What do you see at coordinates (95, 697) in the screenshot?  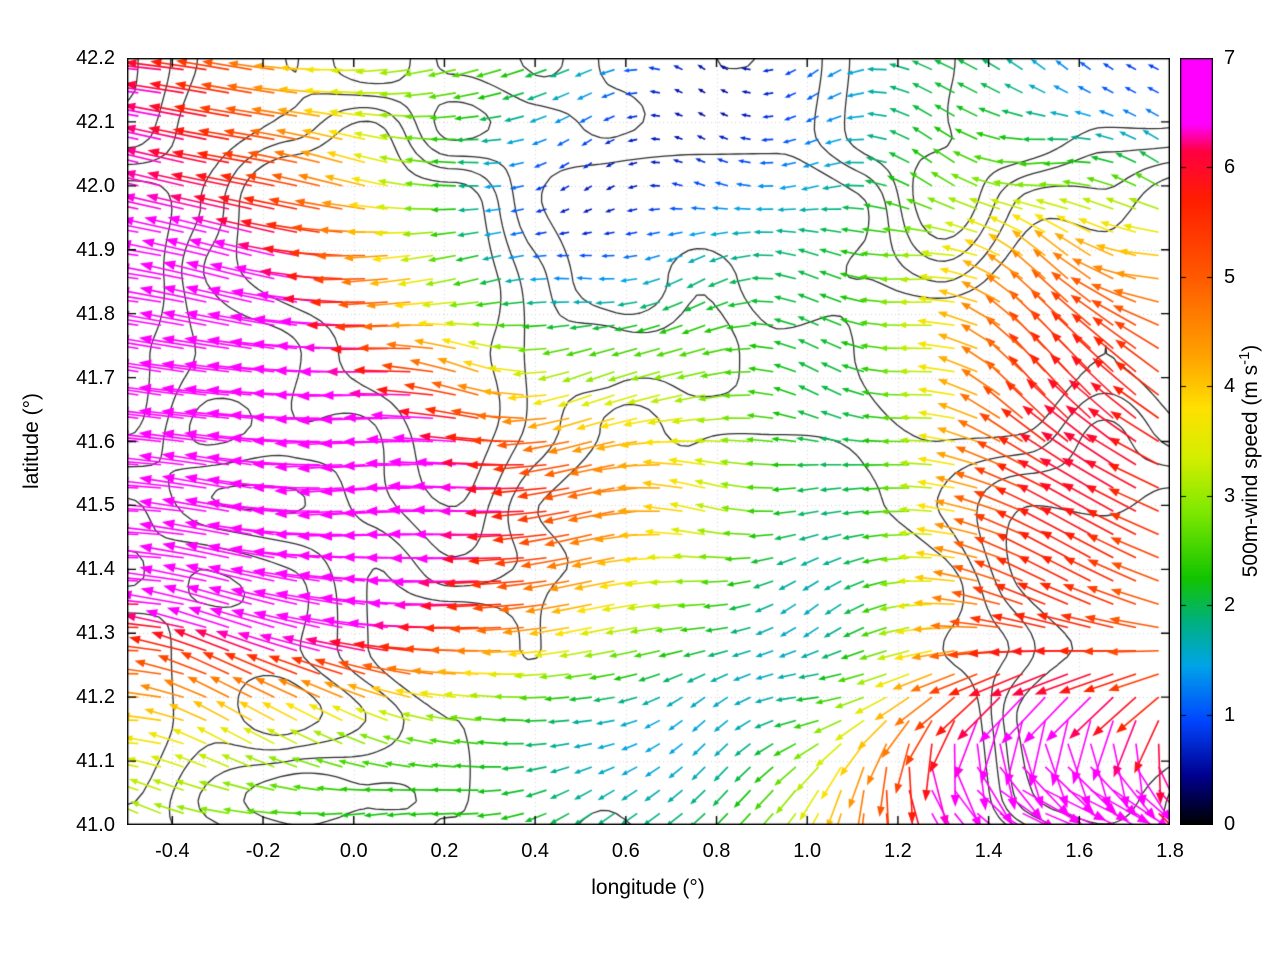 I see `y-tick-label: 41.2` at bounding box center [95, 697].